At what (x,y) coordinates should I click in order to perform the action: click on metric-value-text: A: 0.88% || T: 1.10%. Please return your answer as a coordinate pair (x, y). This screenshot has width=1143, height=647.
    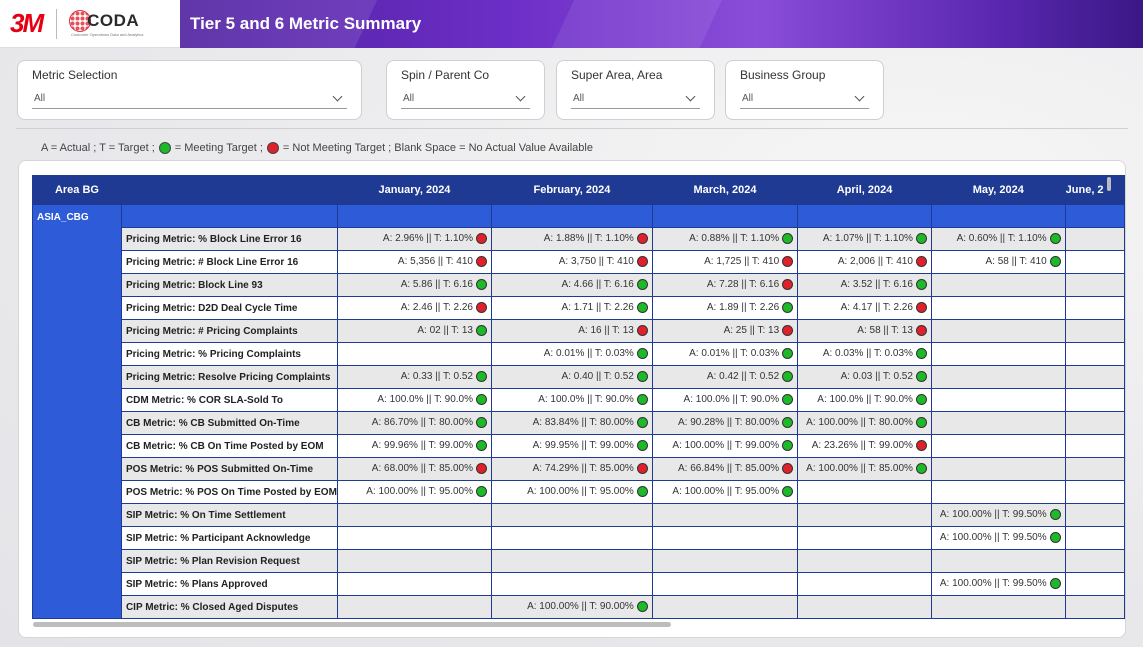
    Looking at the image, I should click on (734, 239).